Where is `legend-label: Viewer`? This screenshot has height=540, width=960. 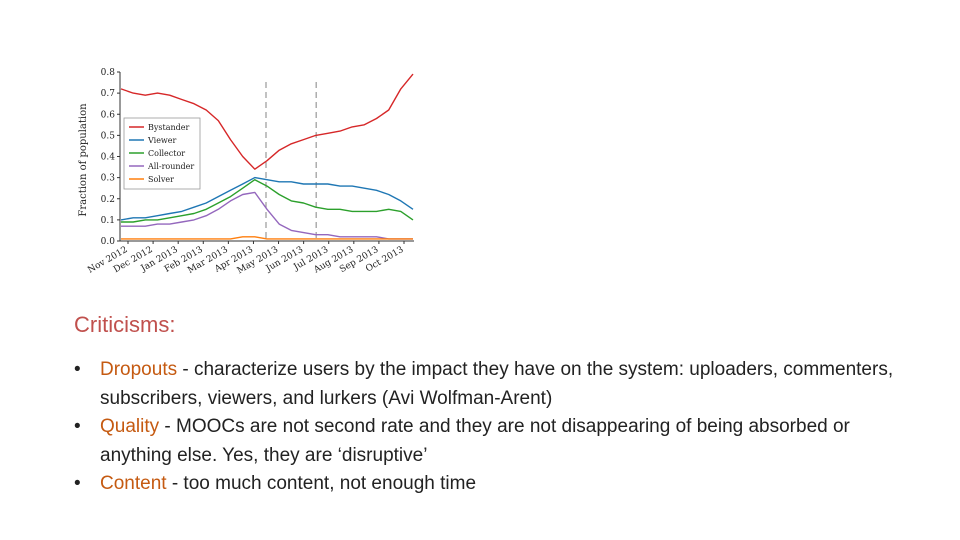 legend-label: Viewer is located at coordinates (162, 140).